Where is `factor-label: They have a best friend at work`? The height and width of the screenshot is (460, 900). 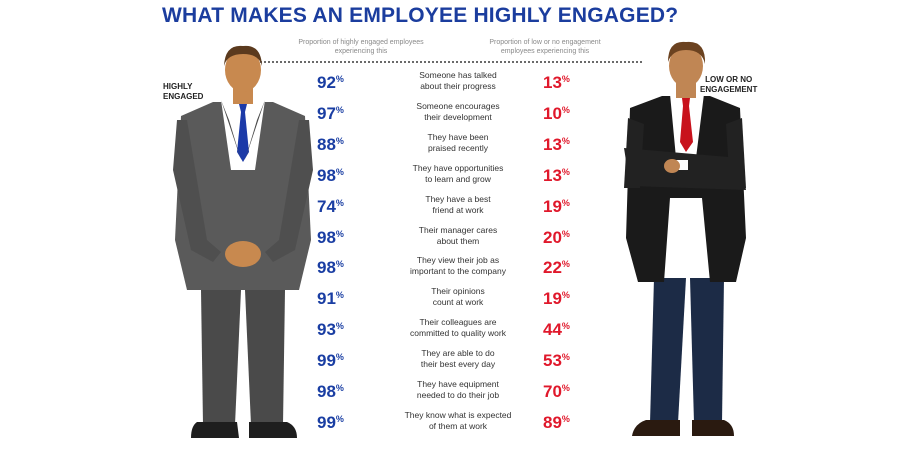
factor-label: They have a best friend at work is located at coordinates (458, 205).